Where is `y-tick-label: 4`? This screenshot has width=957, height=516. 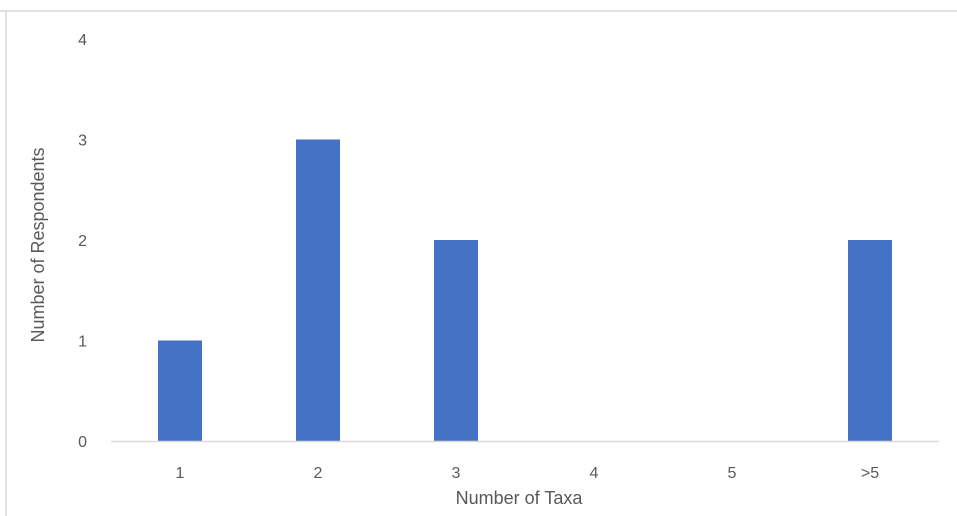
y-tick-label: 4 is located at coordinates (82, 40).